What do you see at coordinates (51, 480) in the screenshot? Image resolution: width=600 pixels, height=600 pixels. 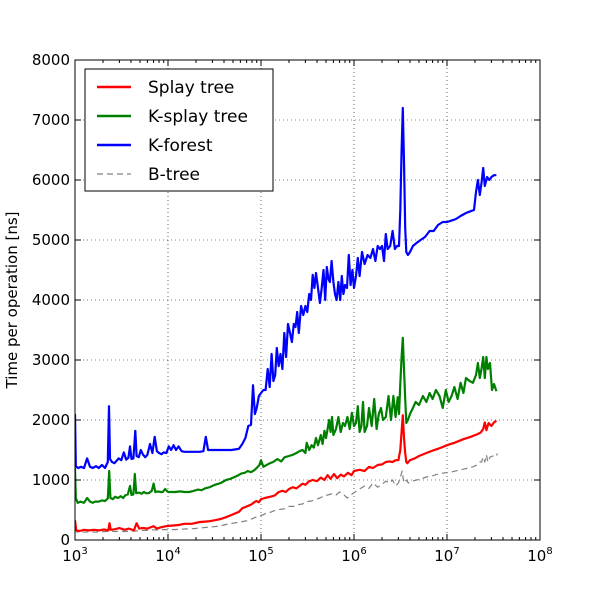 I see `y-tick-label: 1000` at bounding box center [51, 480].